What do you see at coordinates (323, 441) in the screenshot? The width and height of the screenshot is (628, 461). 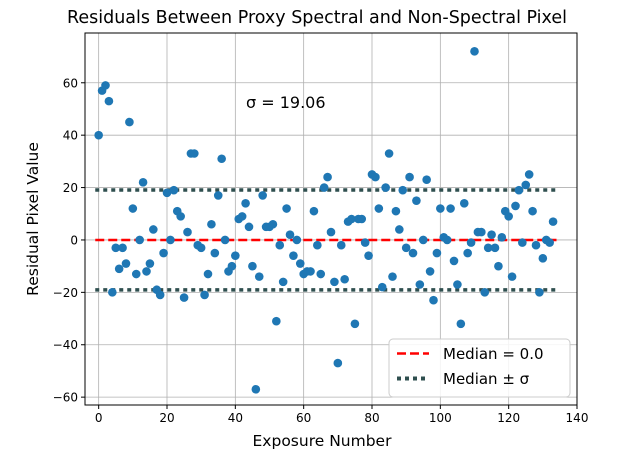 I see `x-axis-label: Exposure Number` at bounding box center [323, 441].